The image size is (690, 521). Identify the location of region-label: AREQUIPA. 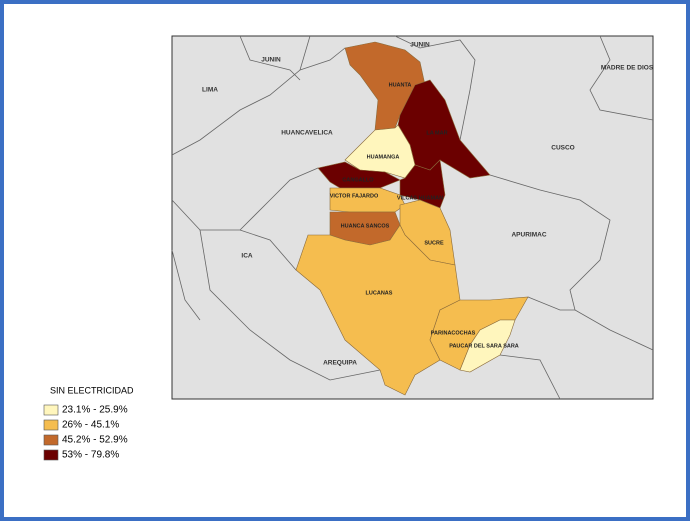
(340, 363).